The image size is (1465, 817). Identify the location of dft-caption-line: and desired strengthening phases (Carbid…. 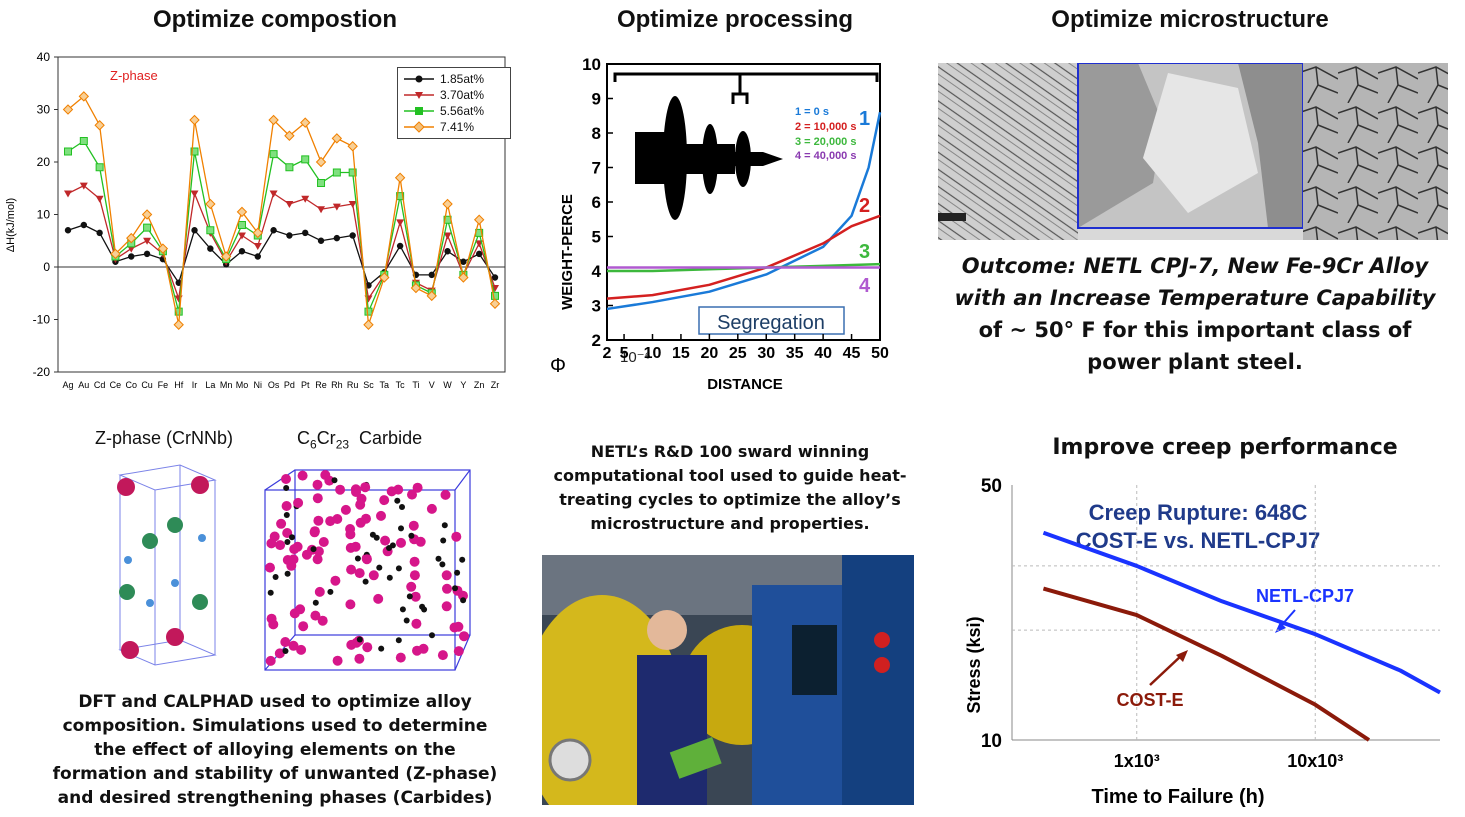
(275, 798).